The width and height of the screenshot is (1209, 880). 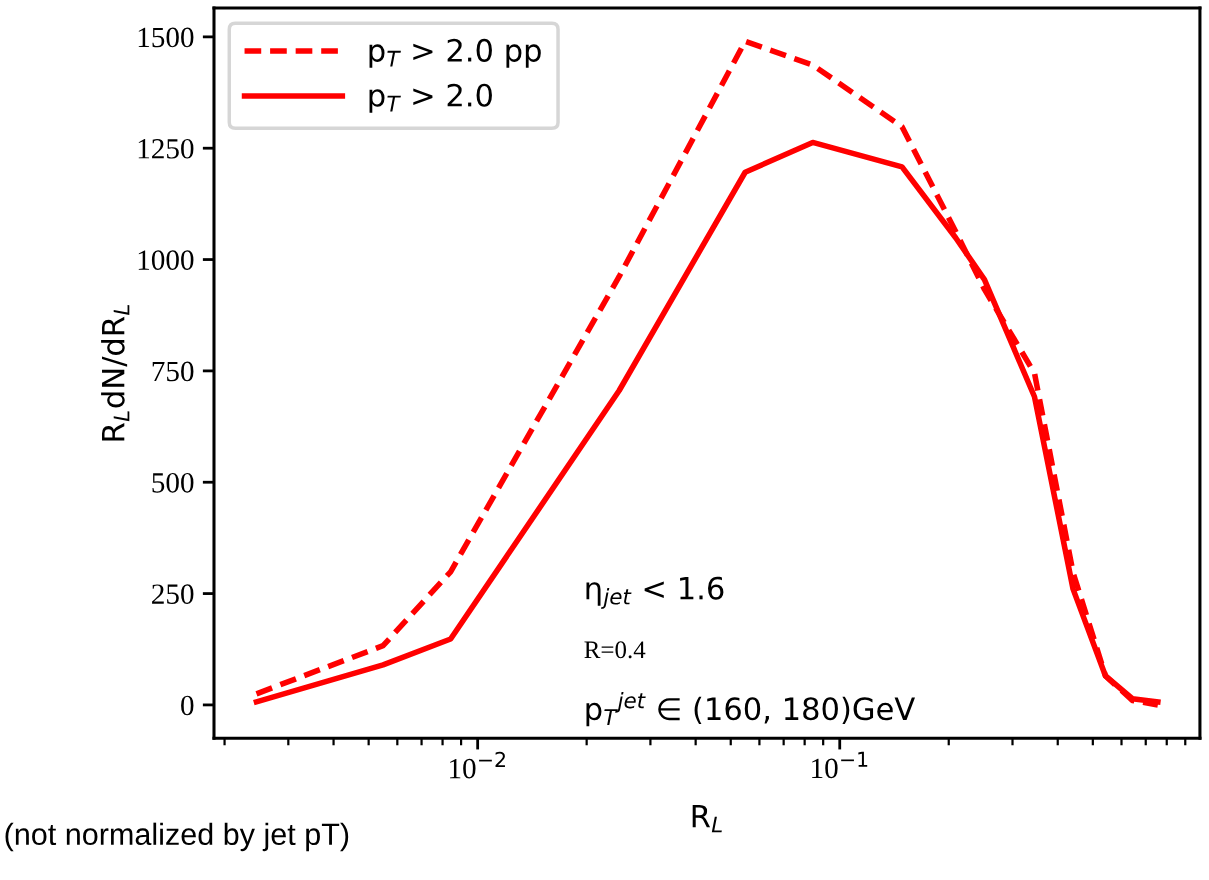 I want to click on y-tick-label: 750, so click(x=173, y=371).